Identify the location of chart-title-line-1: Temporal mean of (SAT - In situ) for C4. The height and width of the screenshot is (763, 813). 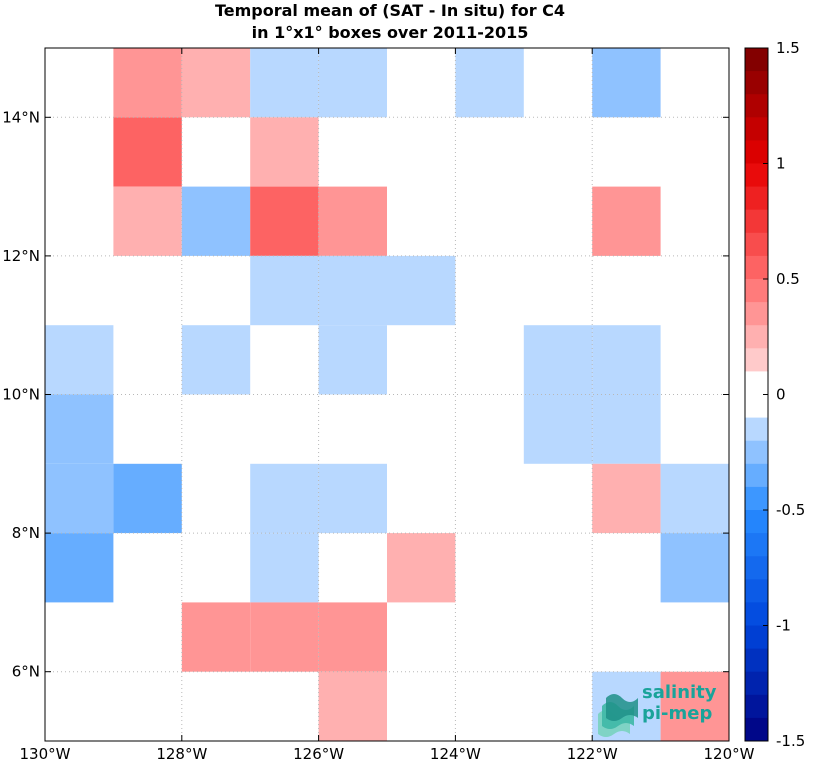
(390, 10).